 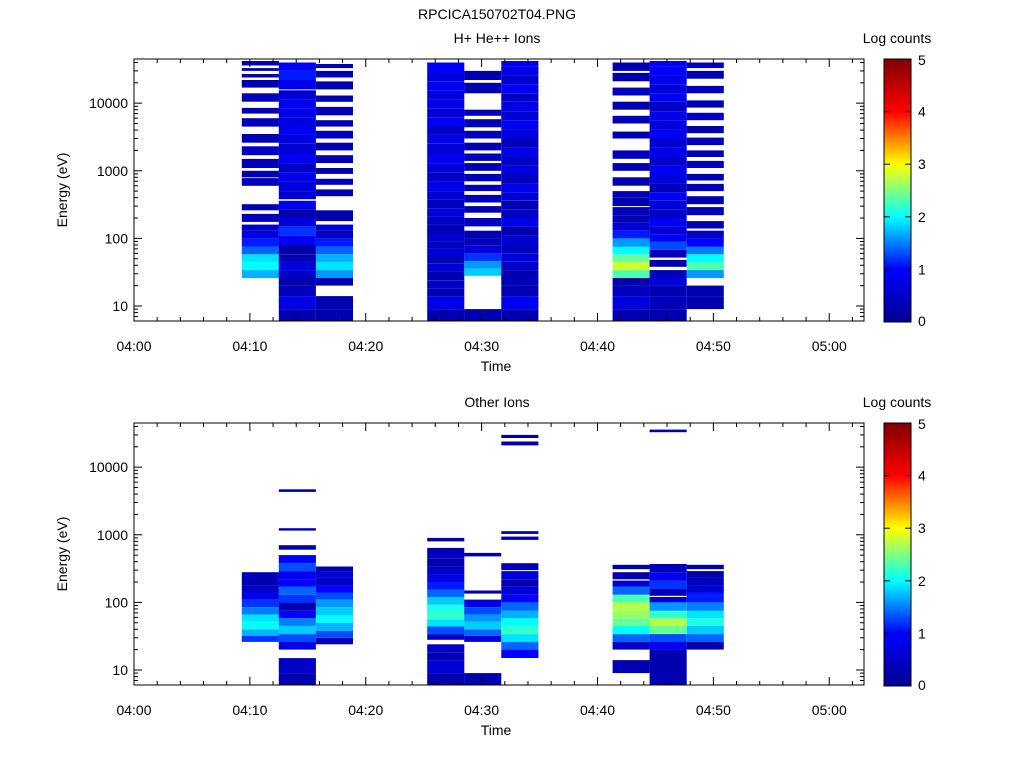 I want to click on top-x-tick-label: 04:40, so click(x=597, y=346).